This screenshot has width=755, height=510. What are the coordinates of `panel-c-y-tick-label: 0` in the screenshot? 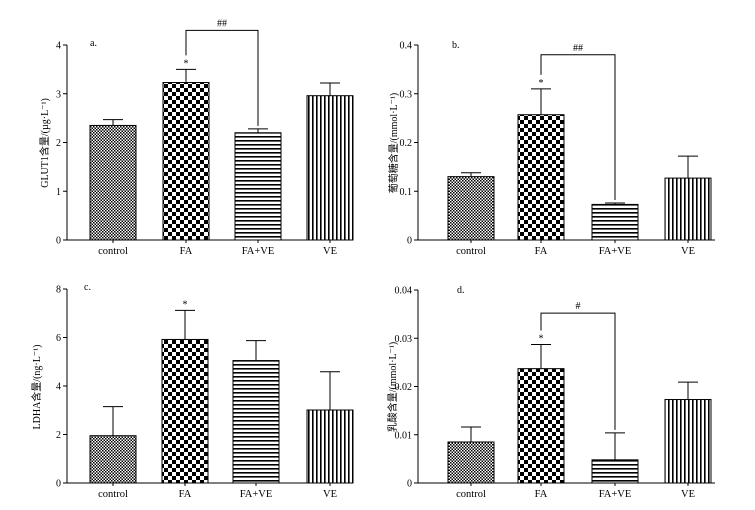 It's located at (58, 484).